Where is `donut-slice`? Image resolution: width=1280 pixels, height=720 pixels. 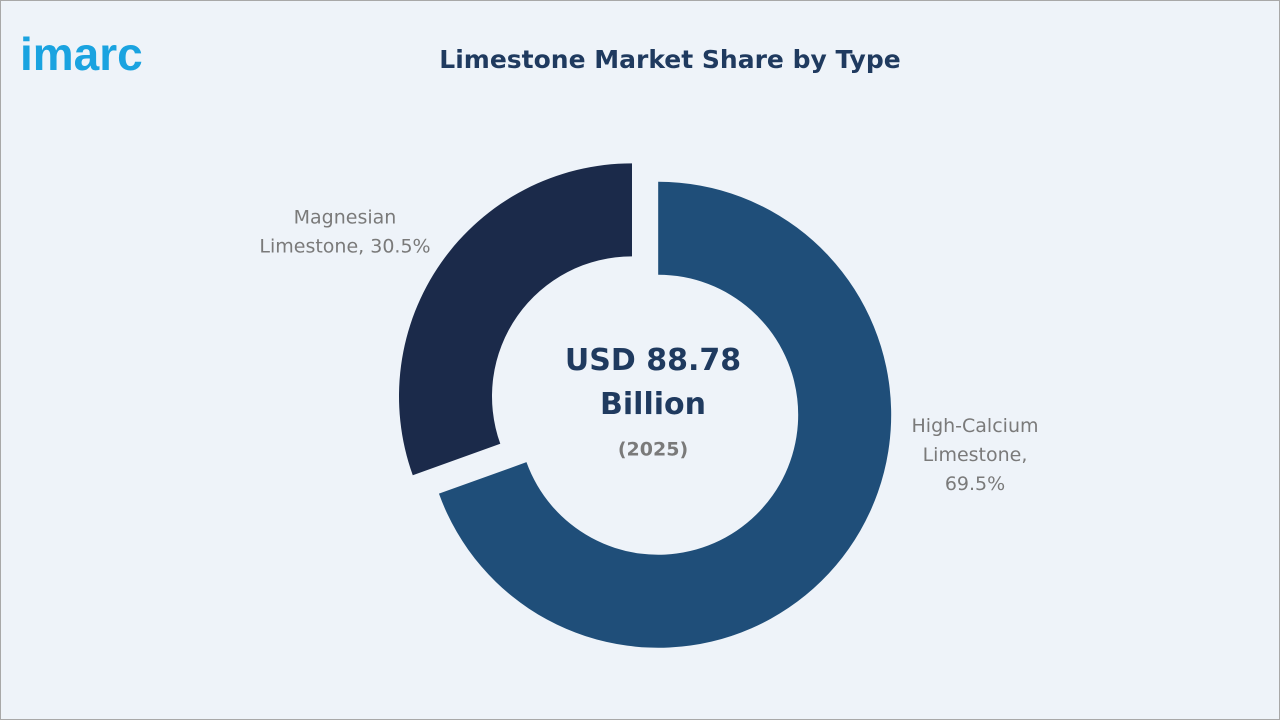 donut-slice is located at coordinates (516, 319).